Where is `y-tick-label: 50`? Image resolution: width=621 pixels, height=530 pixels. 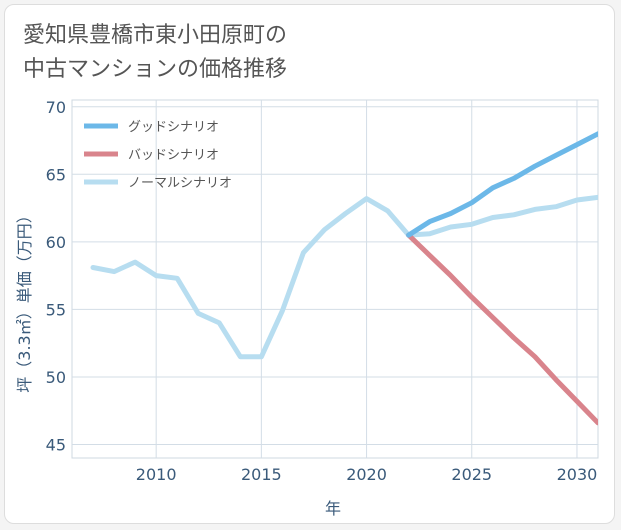
y-tick-label: 50 is located at coordinates (56, 377).